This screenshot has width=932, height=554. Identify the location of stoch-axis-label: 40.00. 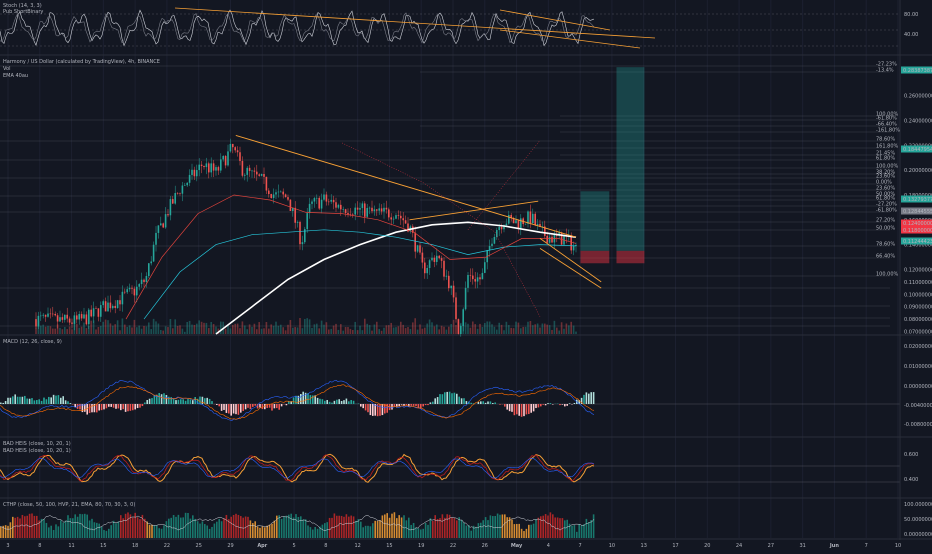
(911, 35).